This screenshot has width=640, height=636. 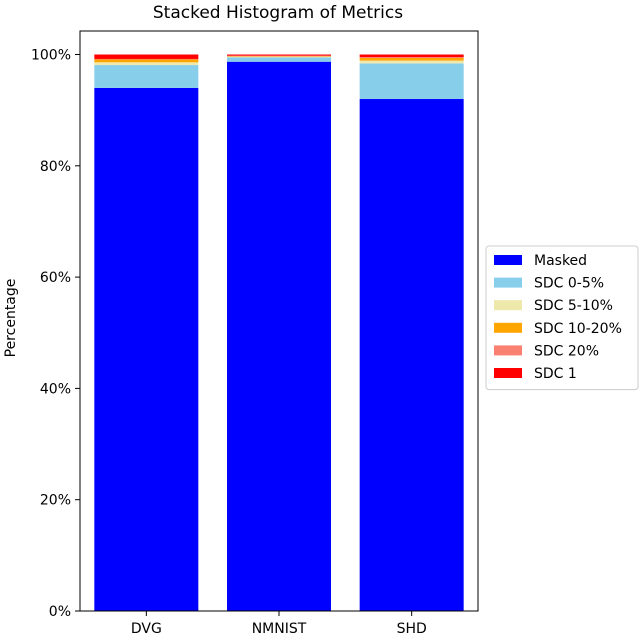 What do you see at coordinates (55, 167) in the screenshot?
I see `y-tick-label: 80%` at bounding box center [55, 167].